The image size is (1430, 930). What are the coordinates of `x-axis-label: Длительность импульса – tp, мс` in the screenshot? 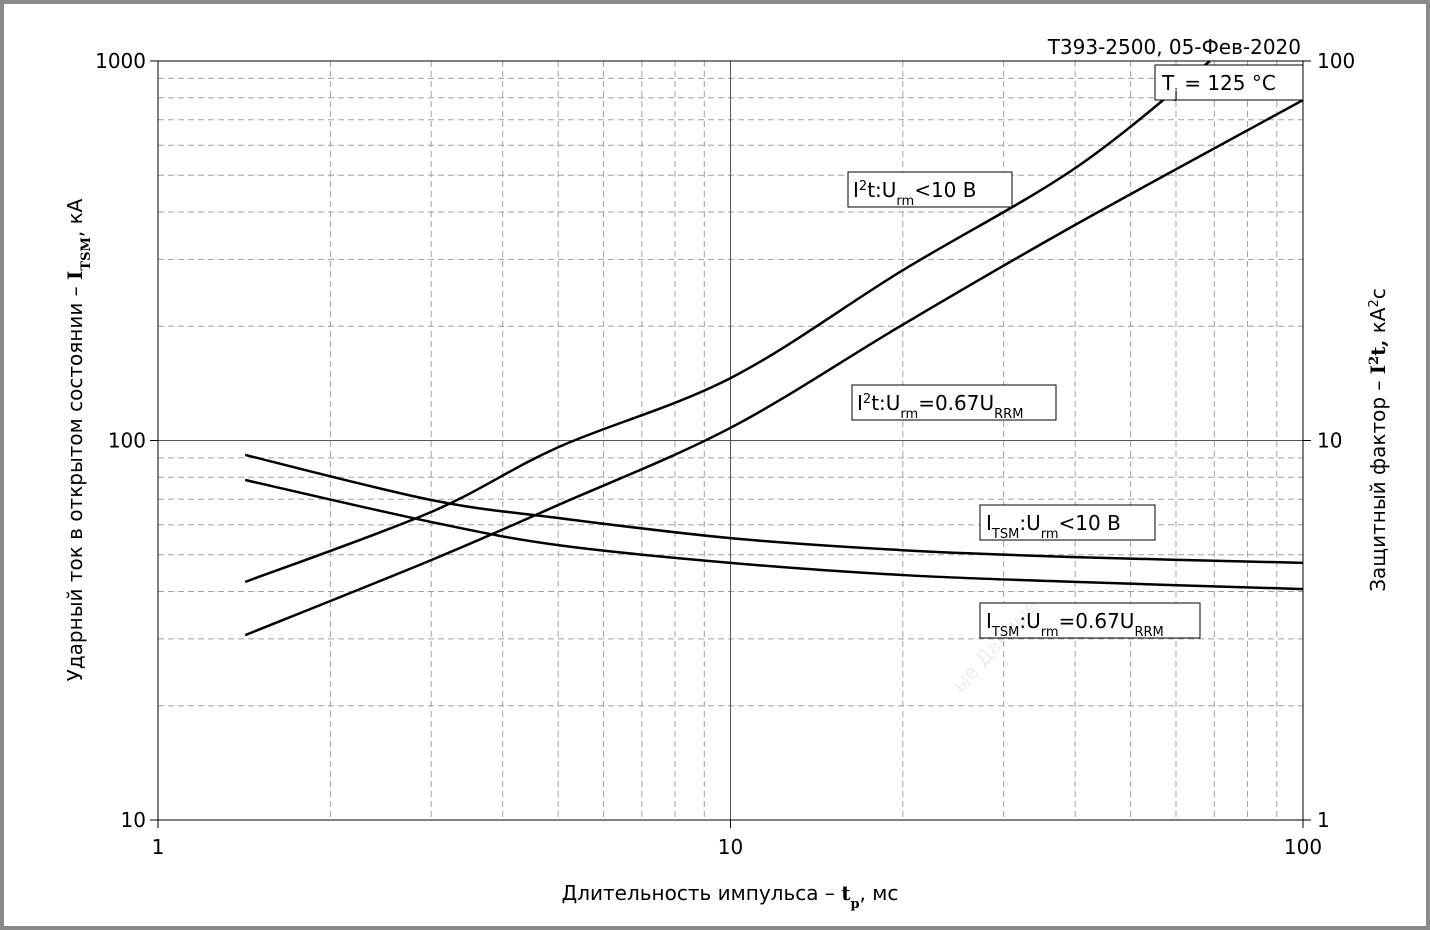 It's located at (730, 896).